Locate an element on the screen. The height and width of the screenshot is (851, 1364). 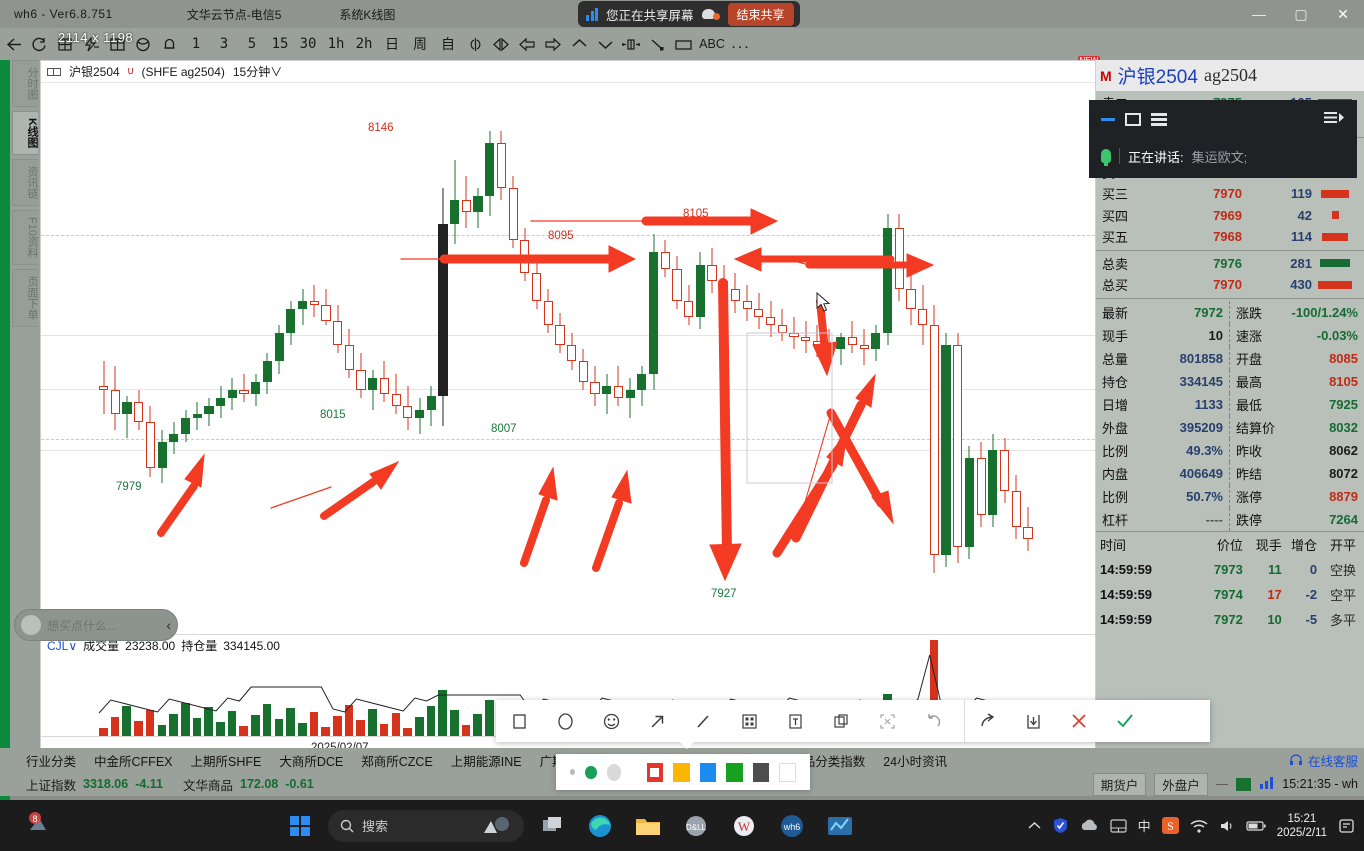
market-category-5: 上期能源INE is located at coordinates (486, 761).